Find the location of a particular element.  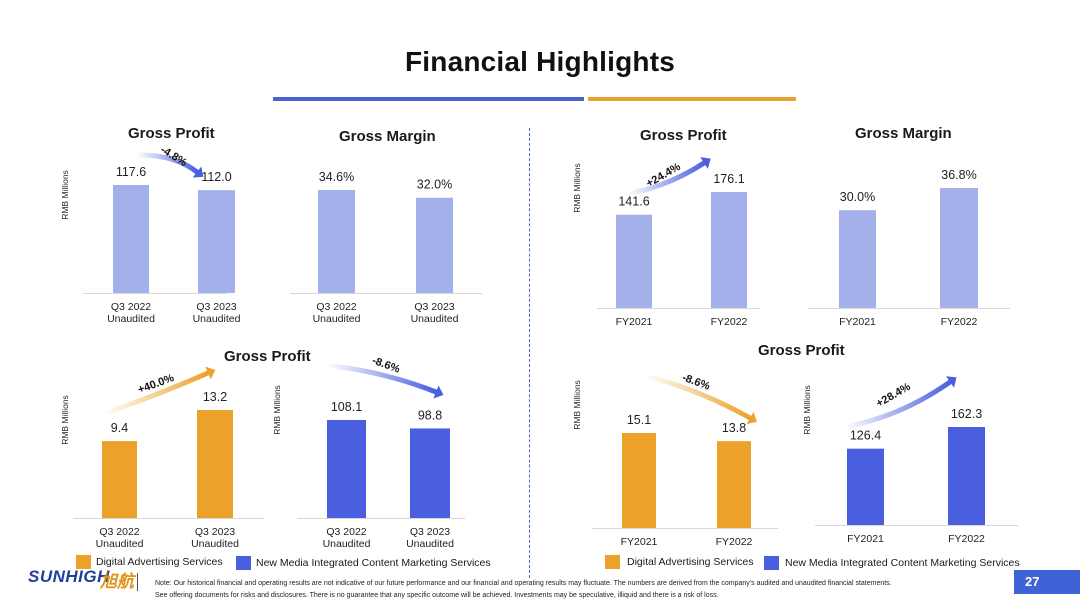

data-label: 141.6 is located at coordinates (633, 202).